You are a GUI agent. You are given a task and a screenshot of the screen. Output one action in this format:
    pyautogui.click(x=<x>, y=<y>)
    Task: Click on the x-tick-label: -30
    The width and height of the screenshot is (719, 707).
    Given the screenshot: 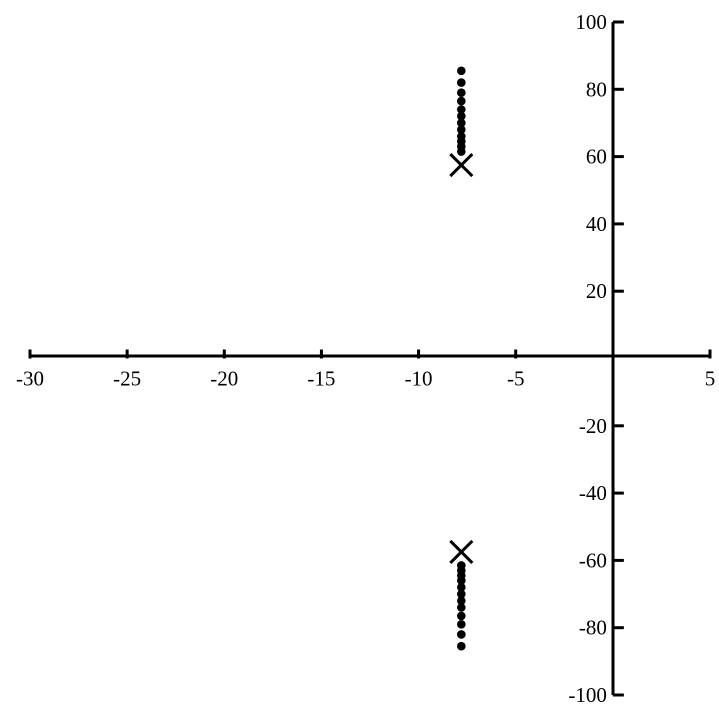 What is the action you would take?
    pyautogui.click(x=30, y=379)
    